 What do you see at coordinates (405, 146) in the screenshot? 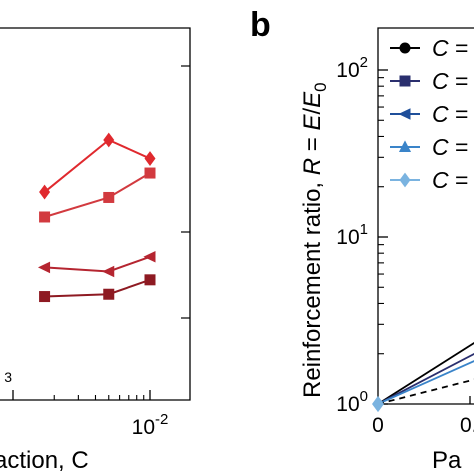
I see `legend-3-marker` at bounding box center [405, 146].